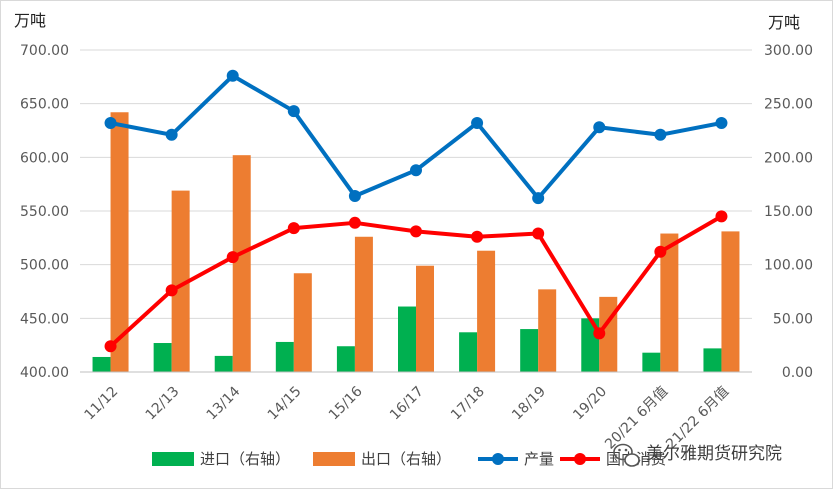  I want to click on left-y-tick-label: 450.00, so click(44, 319).